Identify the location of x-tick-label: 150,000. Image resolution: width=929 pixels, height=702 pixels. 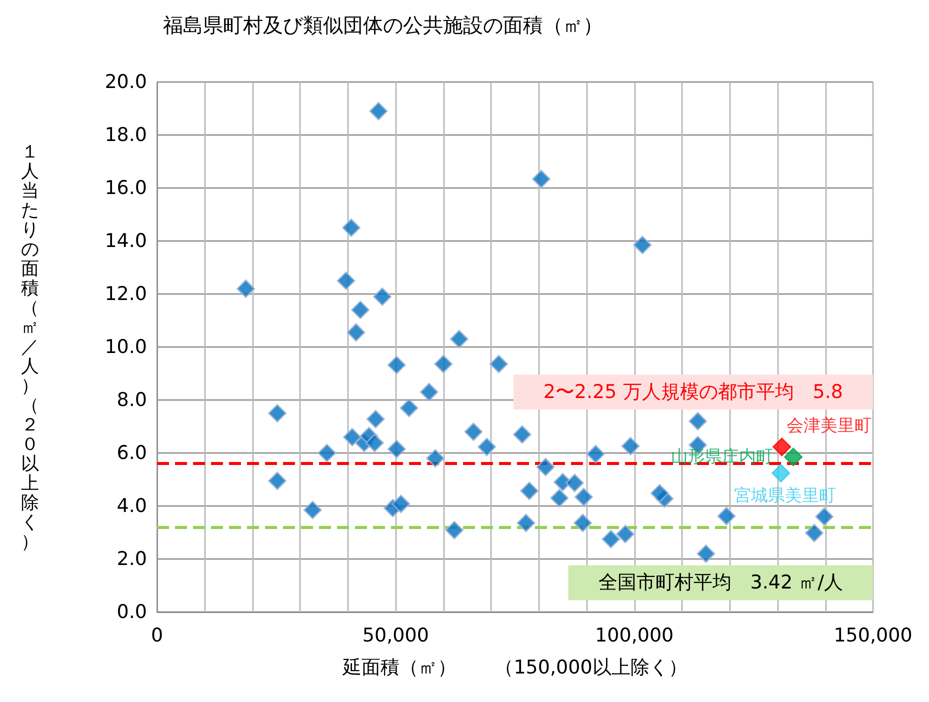
(873, 635).